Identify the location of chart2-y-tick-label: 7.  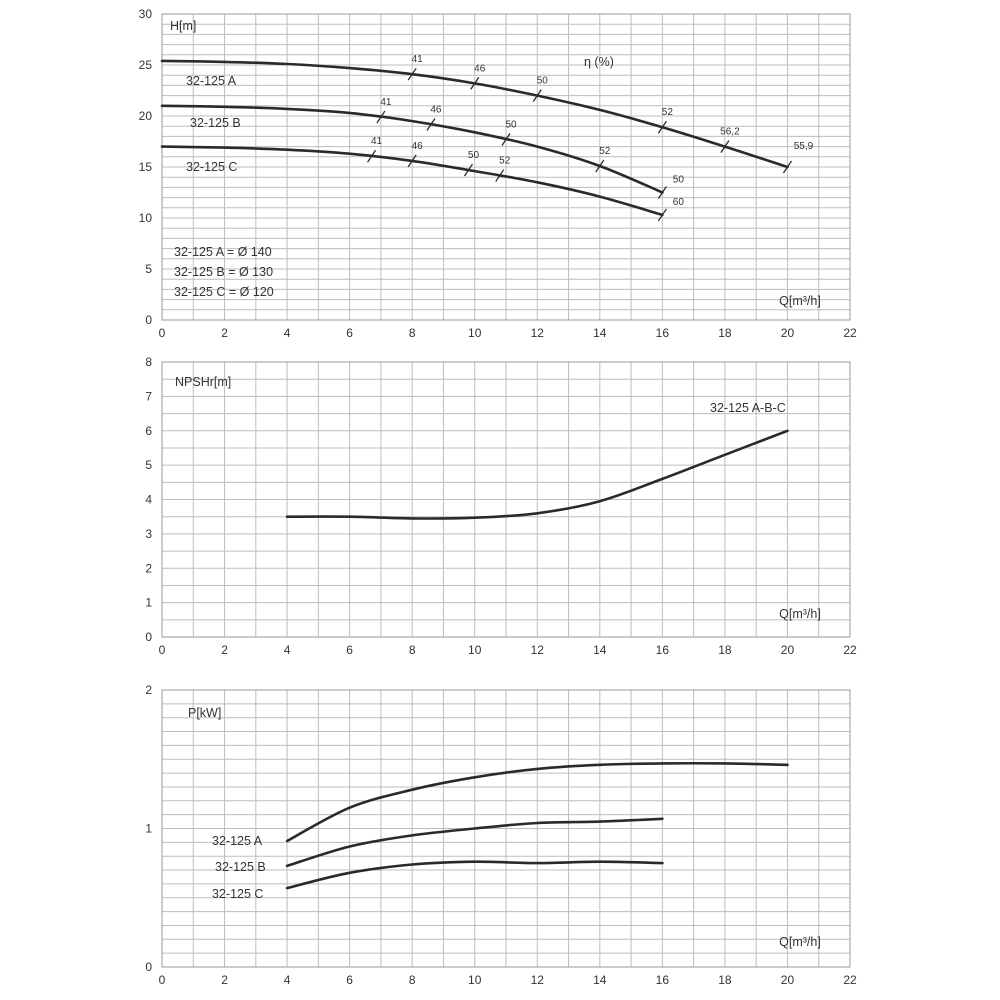
(148, 396).